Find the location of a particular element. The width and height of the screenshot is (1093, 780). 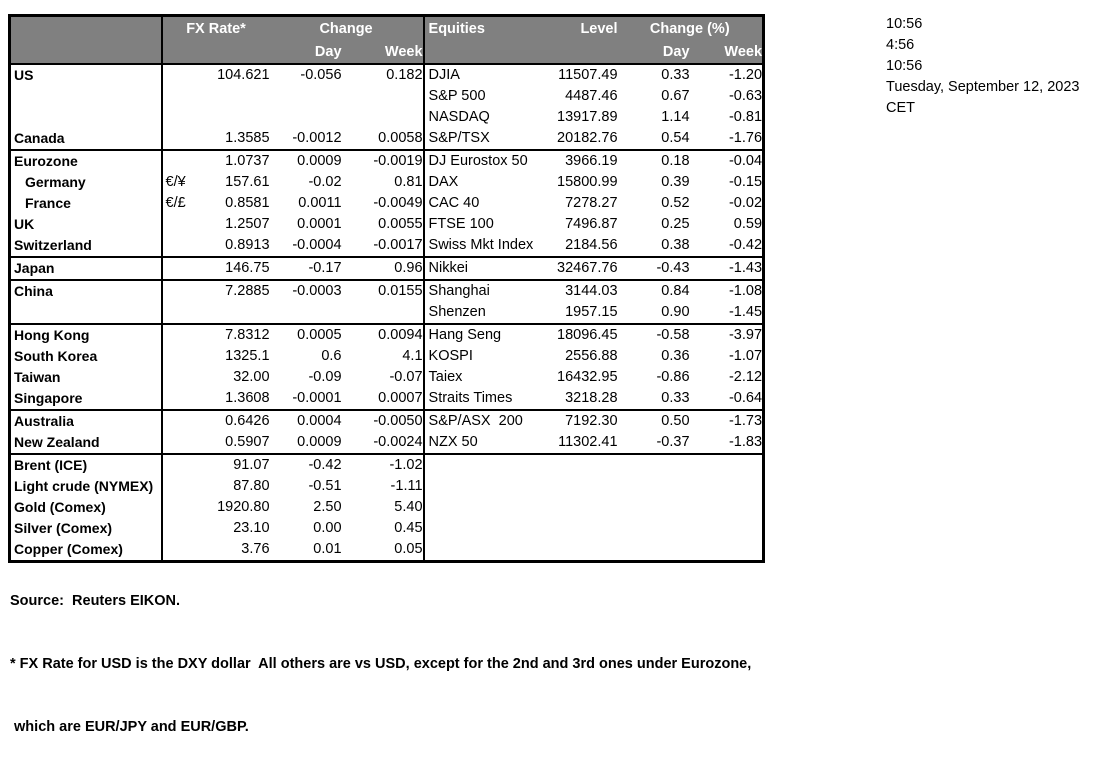

equity-week-change-cell: -1.73 is located at coordinates (726, 420).